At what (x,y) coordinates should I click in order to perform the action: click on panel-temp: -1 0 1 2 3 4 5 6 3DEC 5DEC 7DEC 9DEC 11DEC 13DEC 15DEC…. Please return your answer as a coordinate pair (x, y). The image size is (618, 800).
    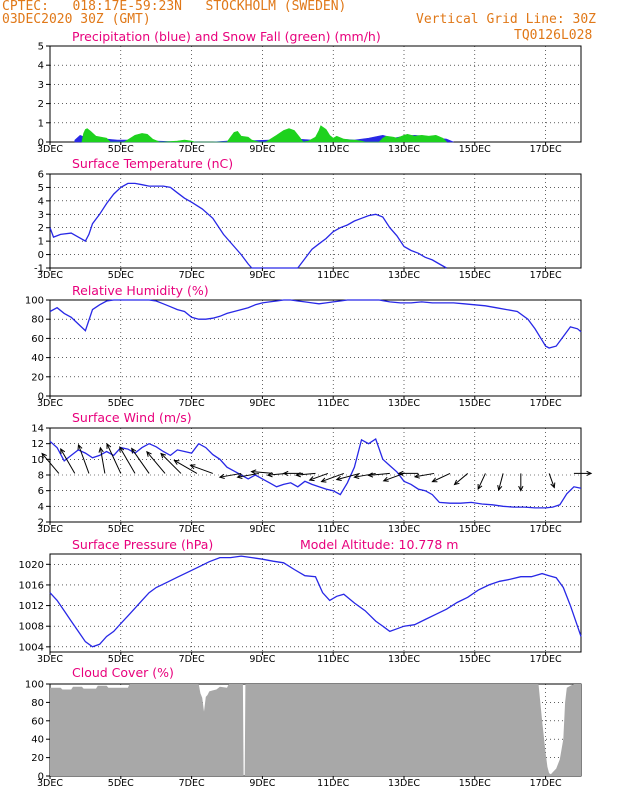
    Looking at the image, I should click on (308, 218).